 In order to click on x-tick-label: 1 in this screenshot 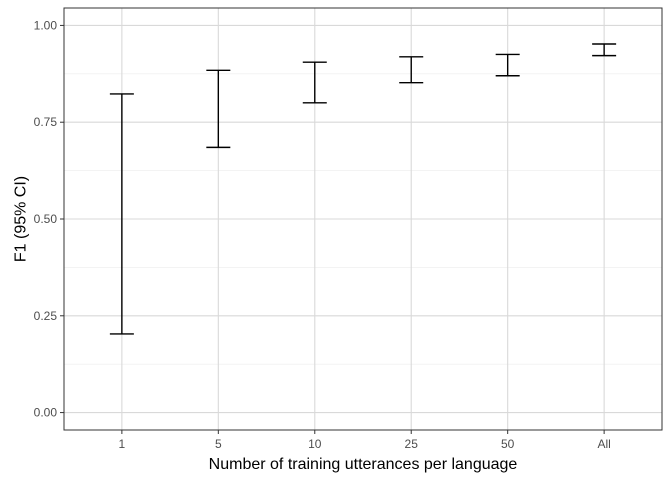, I will do `click(122, 444)`.